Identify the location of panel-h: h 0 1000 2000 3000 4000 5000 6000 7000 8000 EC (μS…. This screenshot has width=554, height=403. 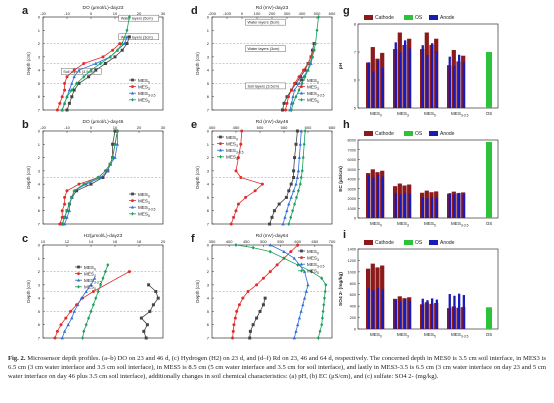
(418, 173).